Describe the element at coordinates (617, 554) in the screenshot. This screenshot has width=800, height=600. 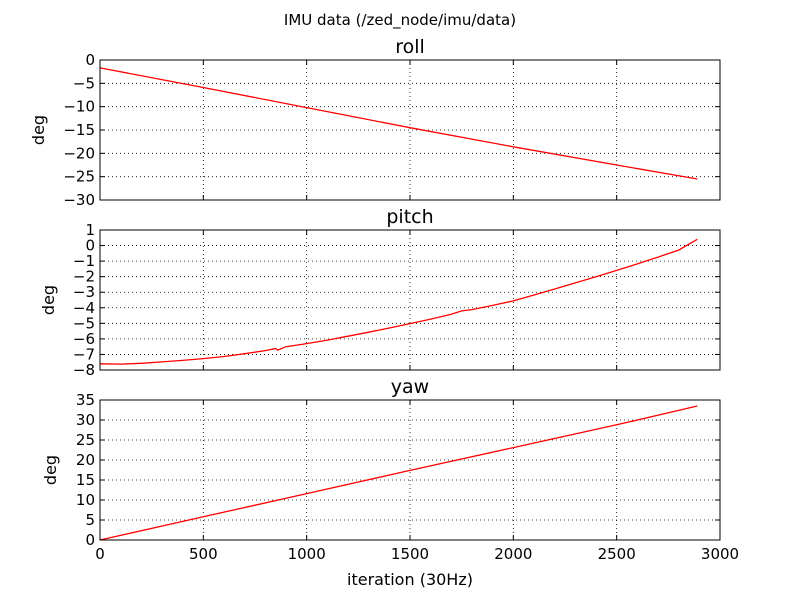
I see `x-tick-label: 2500` at that location.